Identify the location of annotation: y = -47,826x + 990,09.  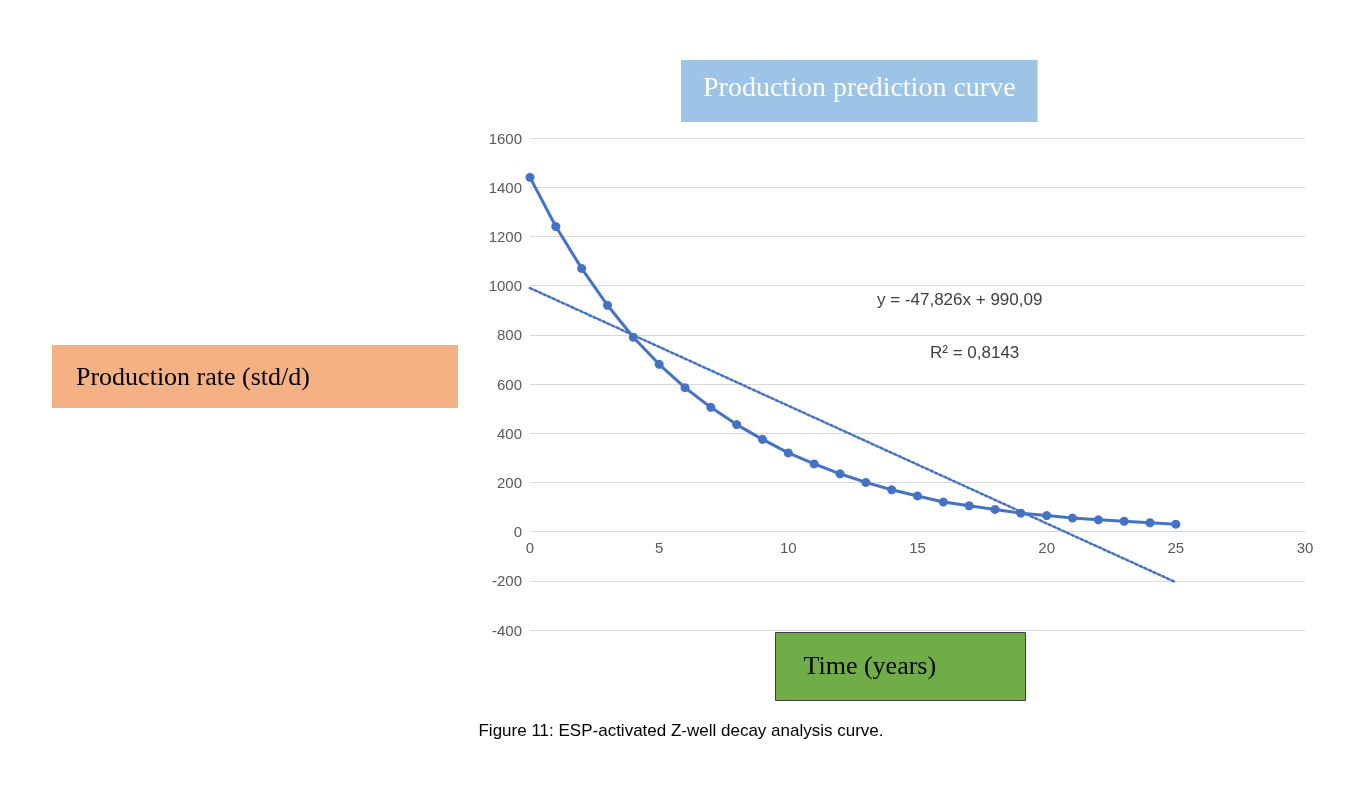
(960, 299).